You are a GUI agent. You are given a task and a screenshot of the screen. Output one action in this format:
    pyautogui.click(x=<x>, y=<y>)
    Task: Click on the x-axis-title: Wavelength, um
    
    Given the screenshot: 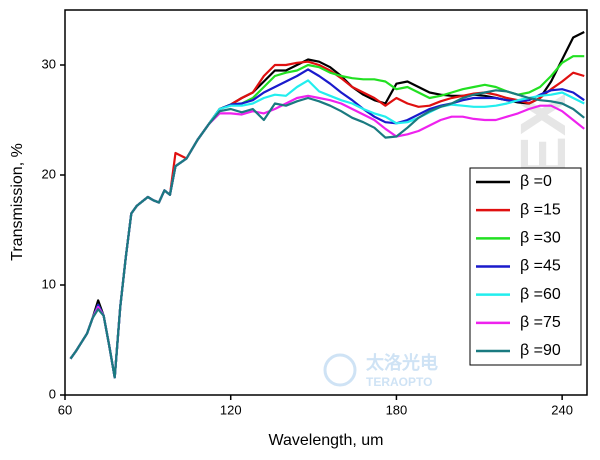 What is the action you would take?
    pyautogui.click(x=325, y=440)
    